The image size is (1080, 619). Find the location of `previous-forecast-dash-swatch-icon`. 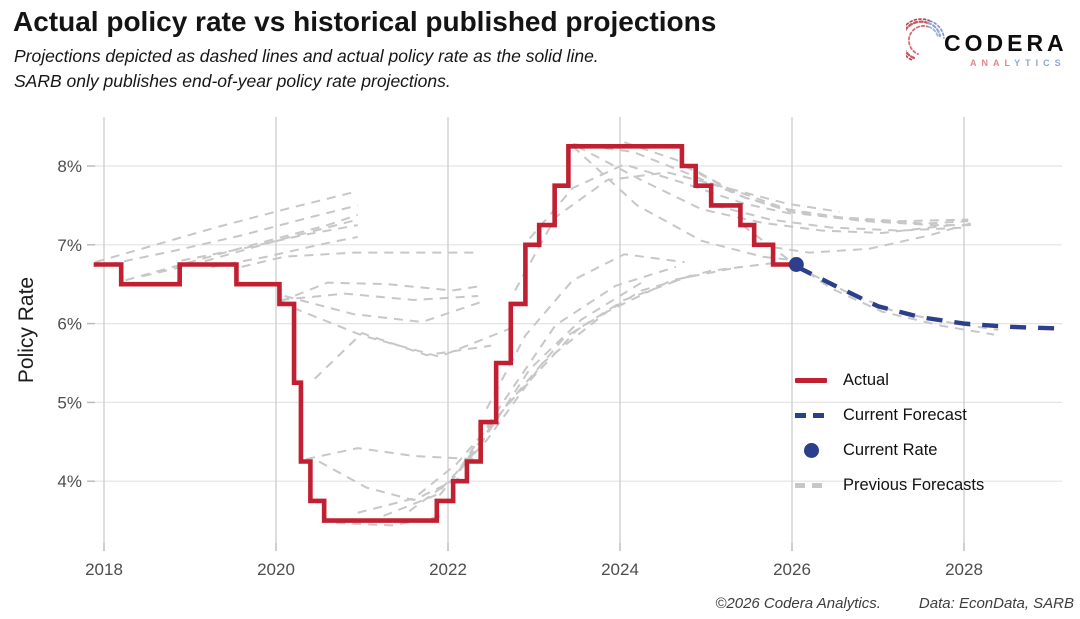

previous-forecast-dash-swatch-icon is located at coordinates (811, 485).